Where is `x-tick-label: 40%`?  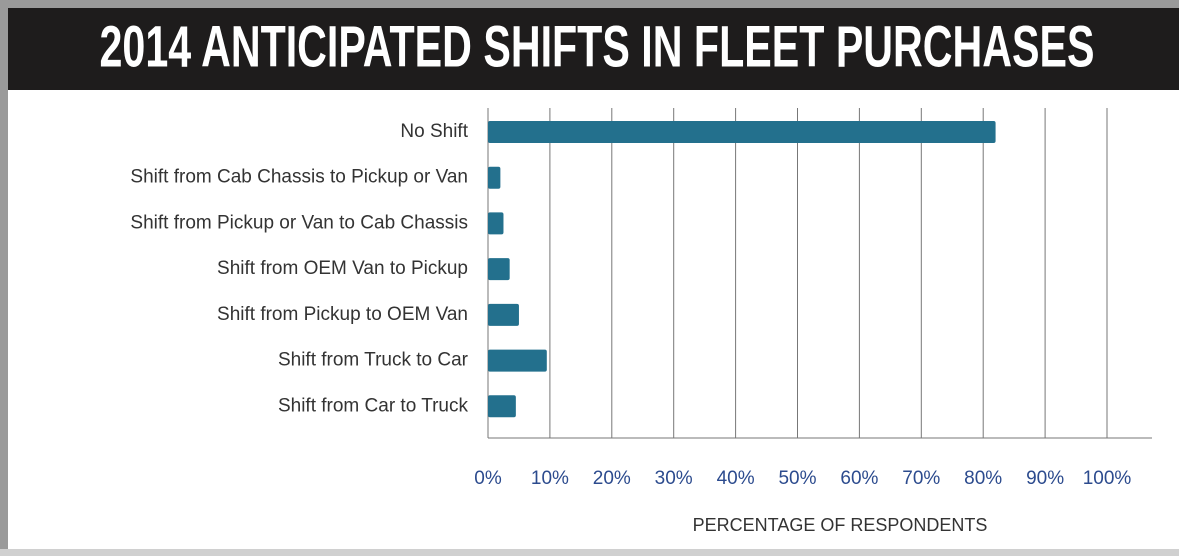 x-tick-label: 40% is located at coordinates (736, 478).